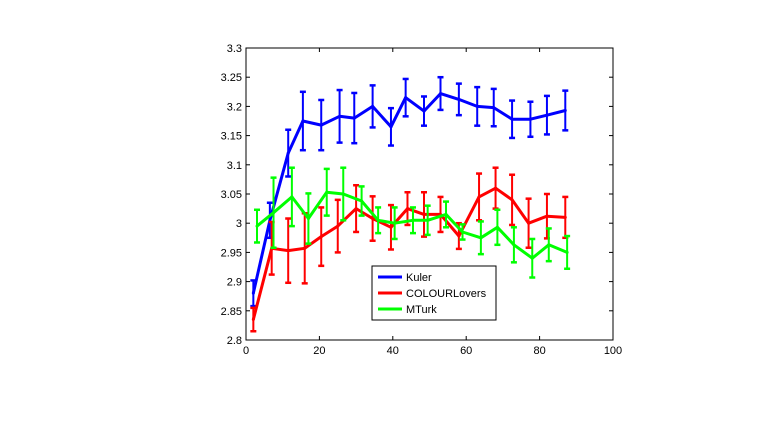 This screenshot has width=768, height=432. What do you see at coordinates (234, 107) in the screenshot?
I see `y-tick-label: 3.2` at bounding box center [234, 107].